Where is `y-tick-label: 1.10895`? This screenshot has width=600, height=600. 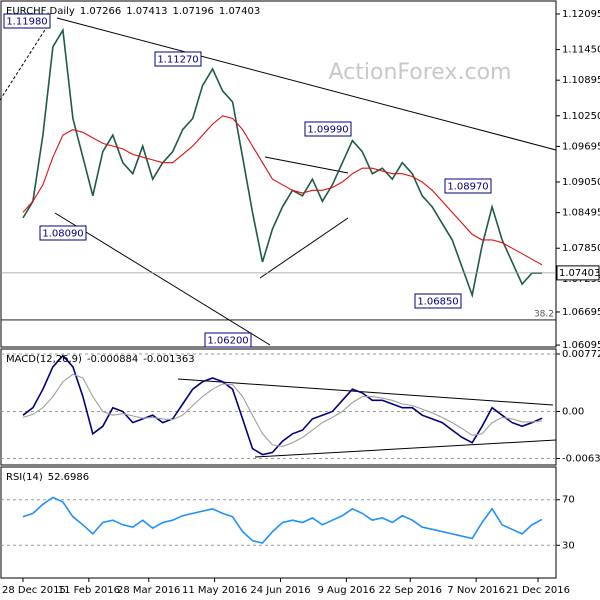
y-tick-label: 1.10895 is located at coordinates (581, 80).